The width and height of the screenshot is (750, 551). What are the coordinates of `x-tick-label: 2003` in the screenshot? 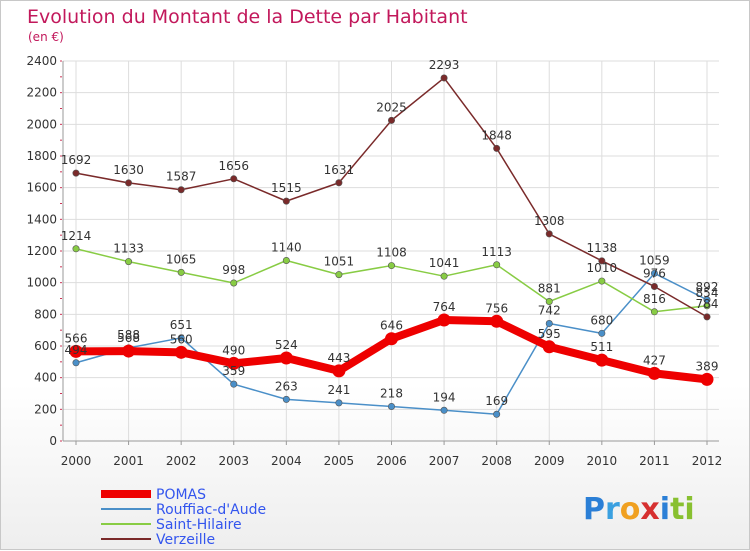 It's located at (233, 461).